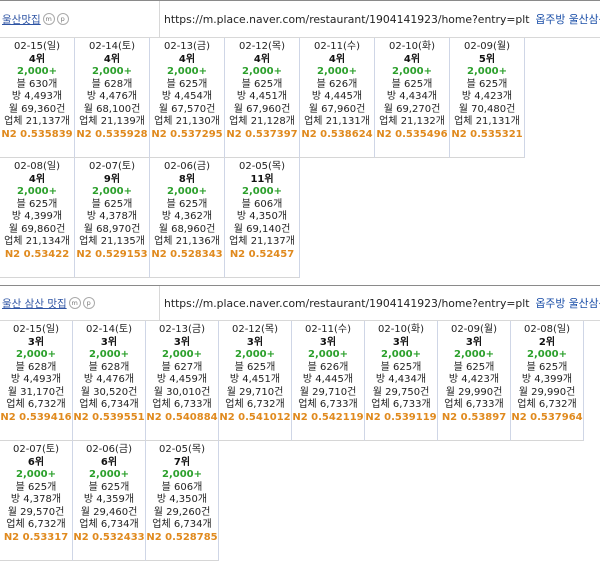 This screenshot has height=570, width=600. What do you see at coordinates (109, 367) in the screenshot?
I see `card-blog-count: 블 628개` at bounding box center [109, 367].